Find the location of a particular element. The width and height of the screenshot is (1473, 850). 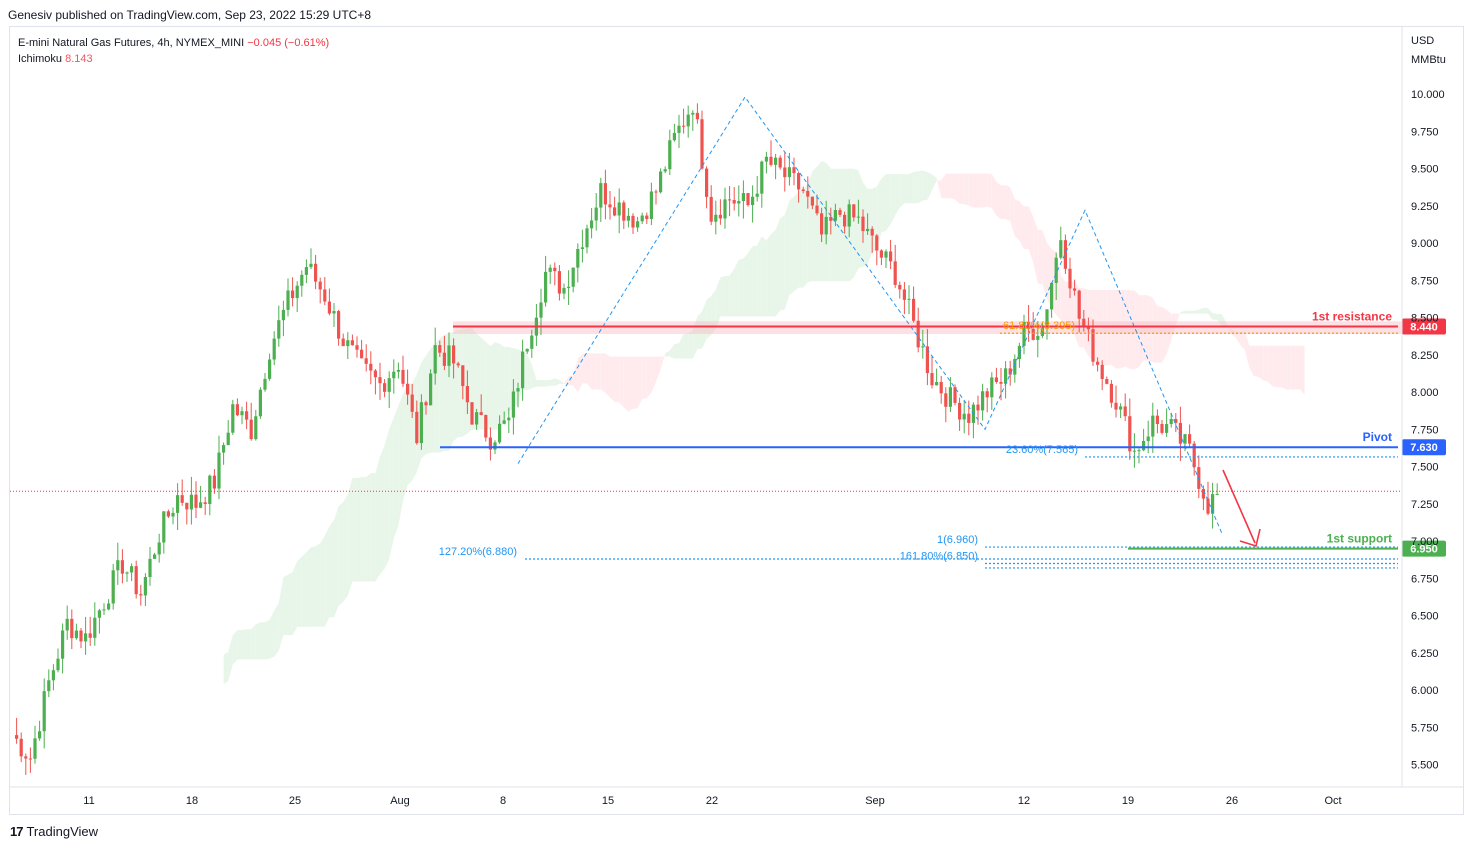

x-tick-label: Sep is located at coordinates (875, 801).